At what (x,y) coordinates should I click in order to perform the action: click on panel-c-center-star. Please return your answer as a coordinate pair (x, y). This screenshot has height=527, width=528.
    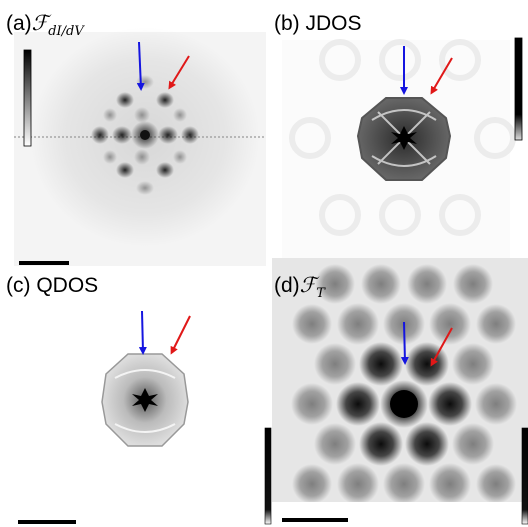
    Looking at the image, I should click on (145, 400).